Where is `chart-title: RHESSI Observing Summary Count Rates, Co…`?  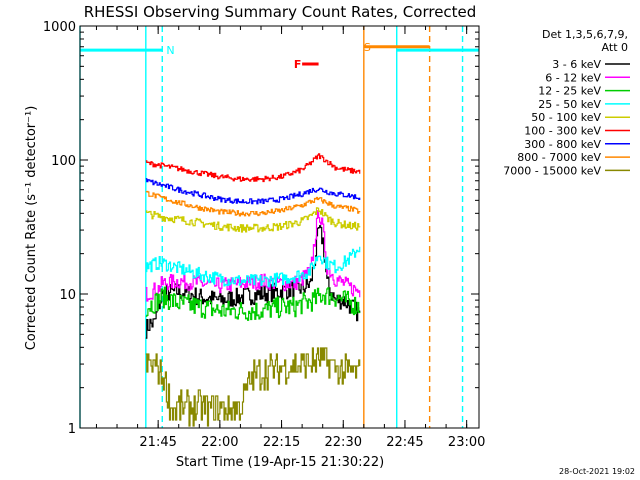 chart-title: RHESSI Observing Summary Count Rates, Co… is located at coordinates (280, 12).